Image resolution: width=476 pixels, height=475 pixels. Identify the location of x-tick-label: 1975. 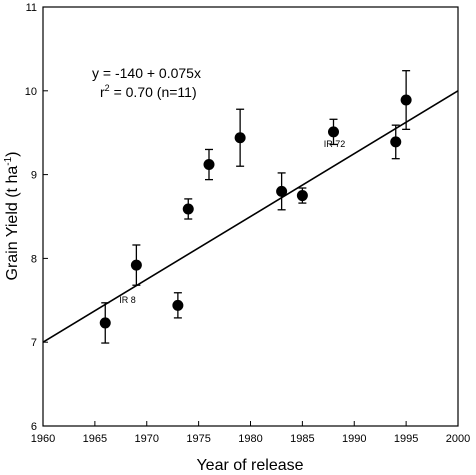
(198, 439).